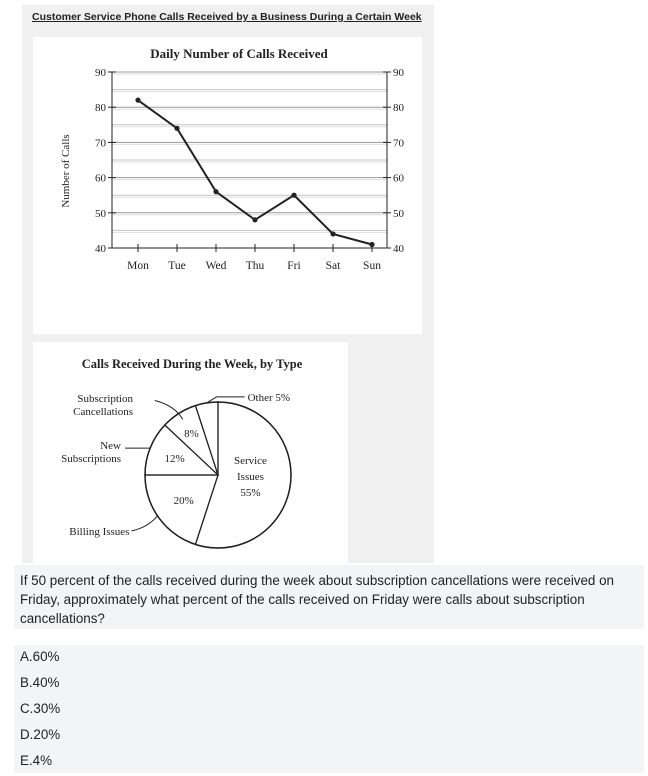  Describe the element at coordinates (91, 459) in the screenshot. I see `callout-new-subscriptions: Subscriptions` at that location.